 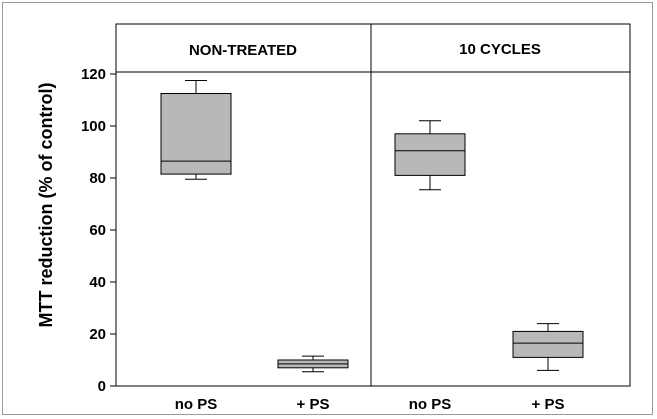 I want to click on iqr-box-panel2-no-ps, so click(x=430, y=154).